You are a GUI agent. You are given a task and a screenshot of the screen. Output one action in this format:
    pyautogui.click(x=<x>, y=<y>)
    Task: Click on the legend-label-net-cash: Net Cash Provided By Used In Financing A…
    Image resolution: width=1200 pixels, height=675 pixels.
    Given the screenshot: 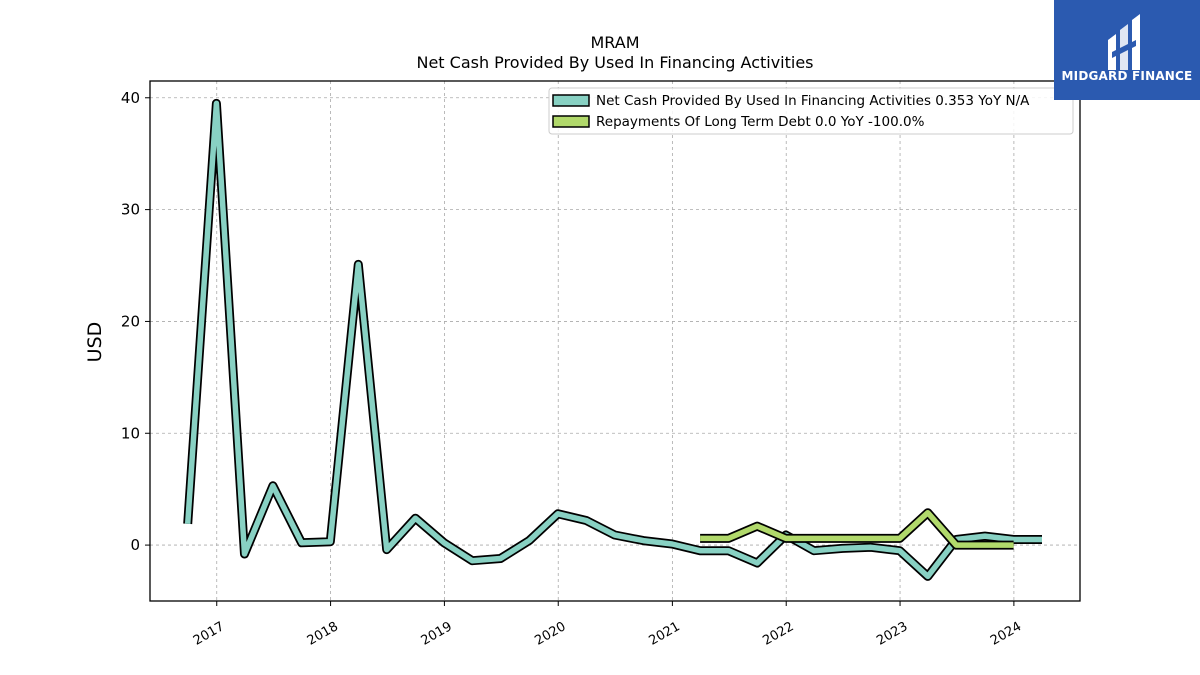 What is the action you would take?
    pyautogui.click(x=813, y=101)
    